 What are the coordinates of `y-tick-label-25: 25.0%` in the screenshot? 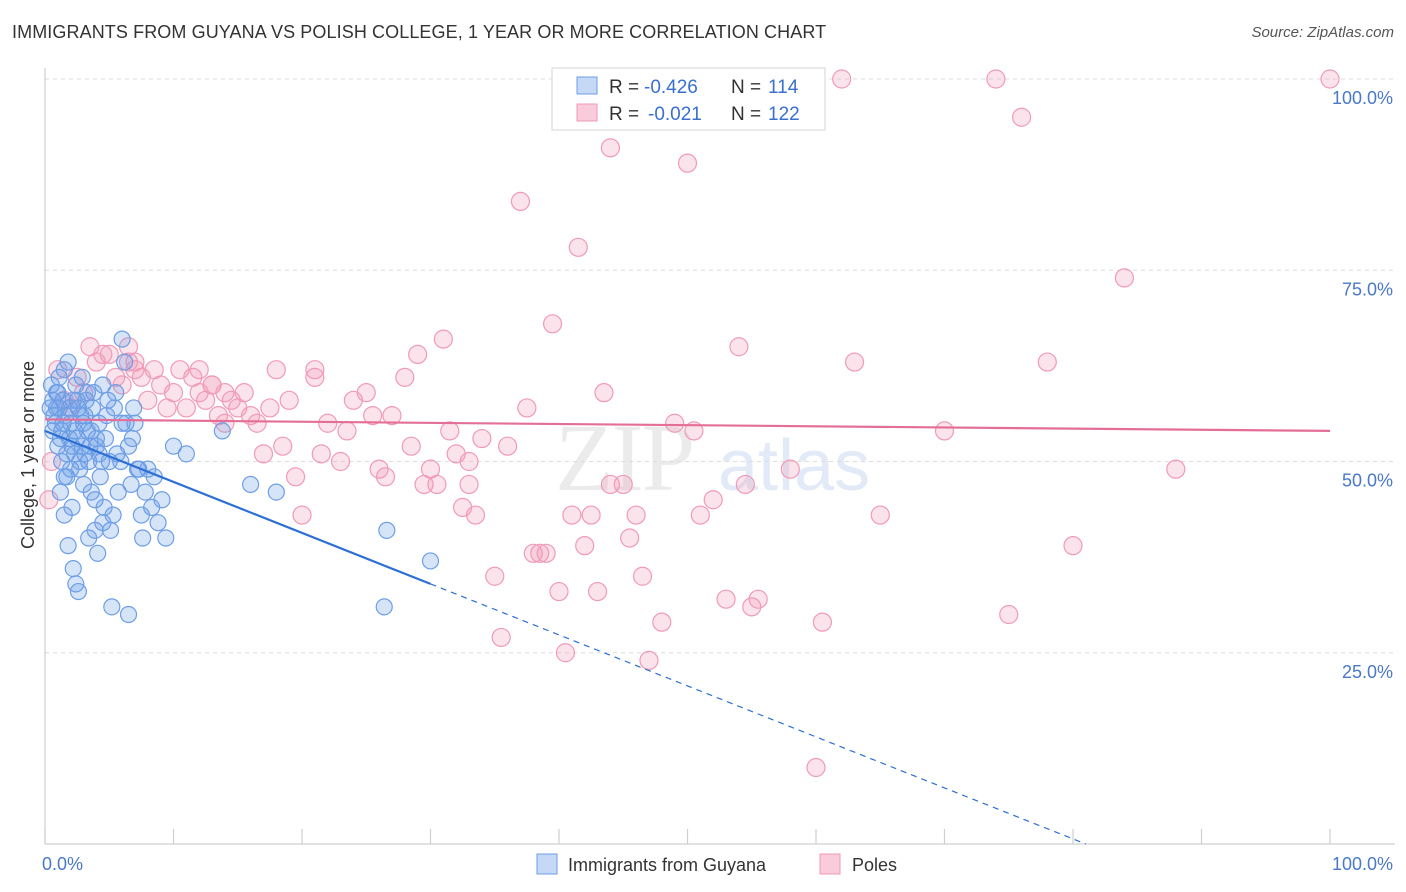 It's located at (1367, 672).